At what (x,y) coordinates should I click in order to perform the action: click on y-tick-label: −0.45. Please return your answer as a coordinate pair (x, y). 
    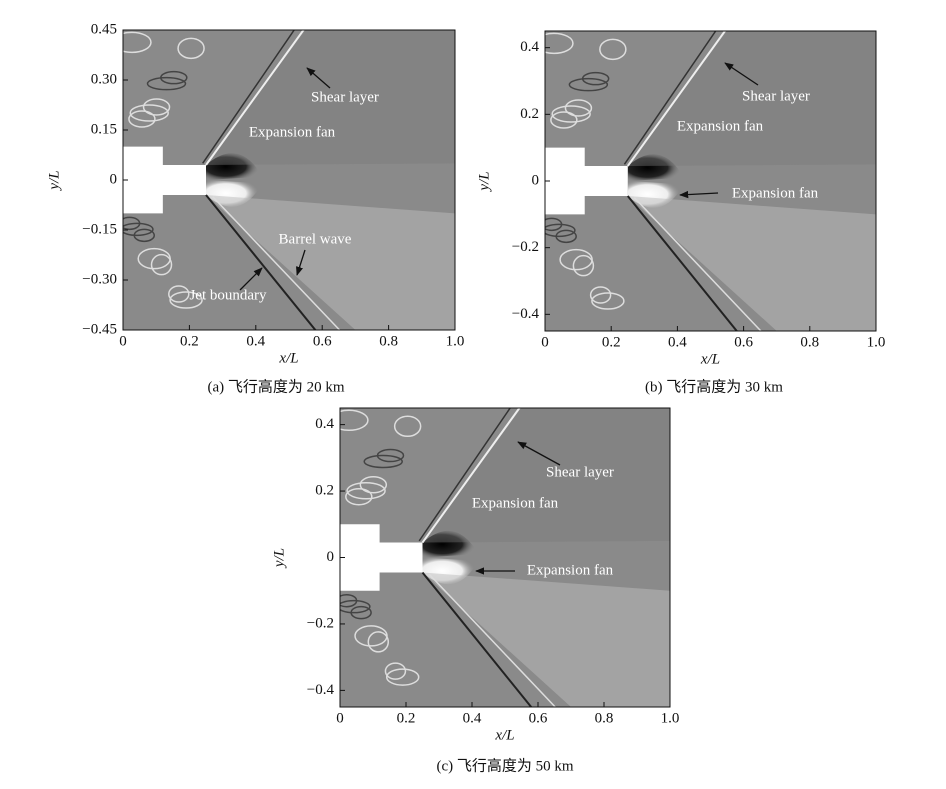
    Looking at the image, I should click on (99, 329).